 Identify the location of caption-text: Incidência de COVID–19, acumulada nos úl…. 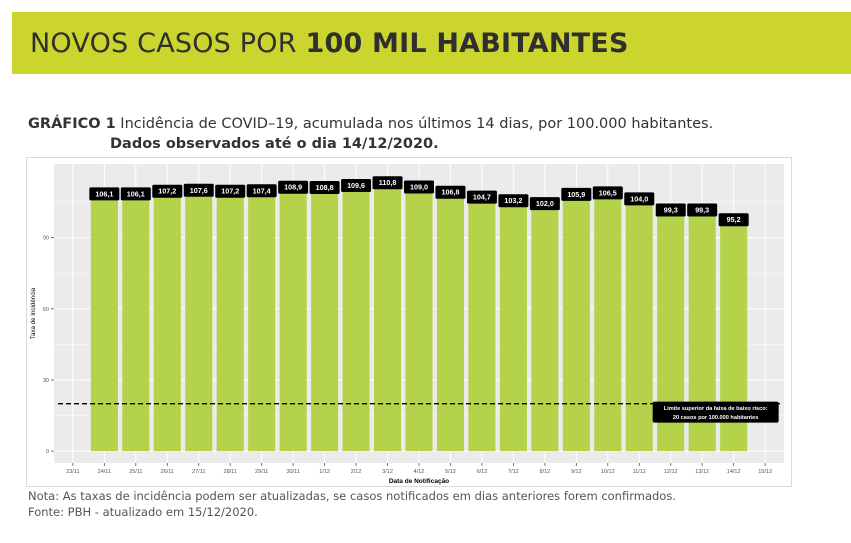
(414, 124).